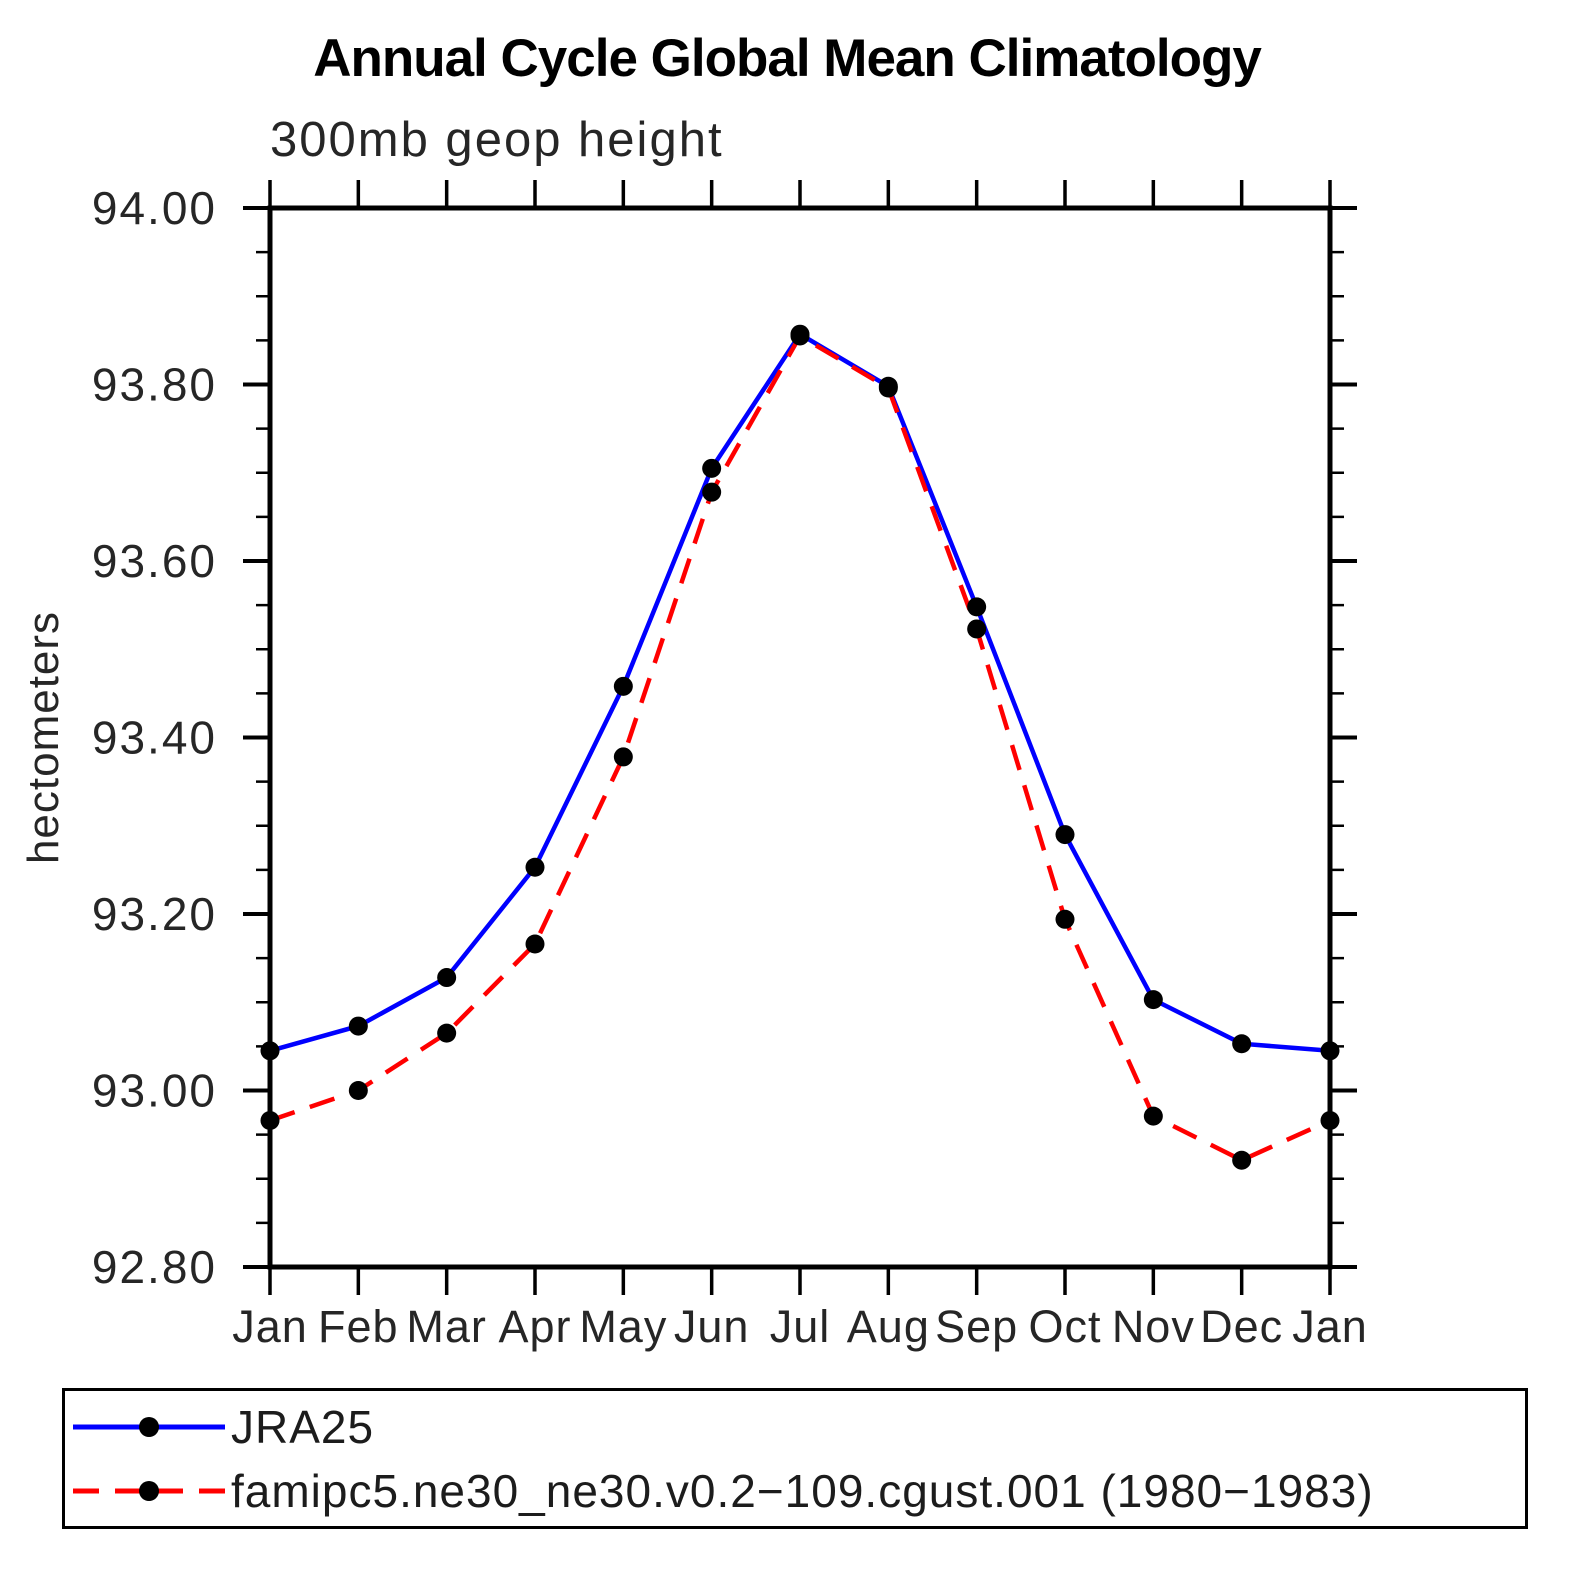 Image resolution: width=1574 pixels, height=1574 pixels. I want to click on x-tick-label: Mar, so click(446, 1326).